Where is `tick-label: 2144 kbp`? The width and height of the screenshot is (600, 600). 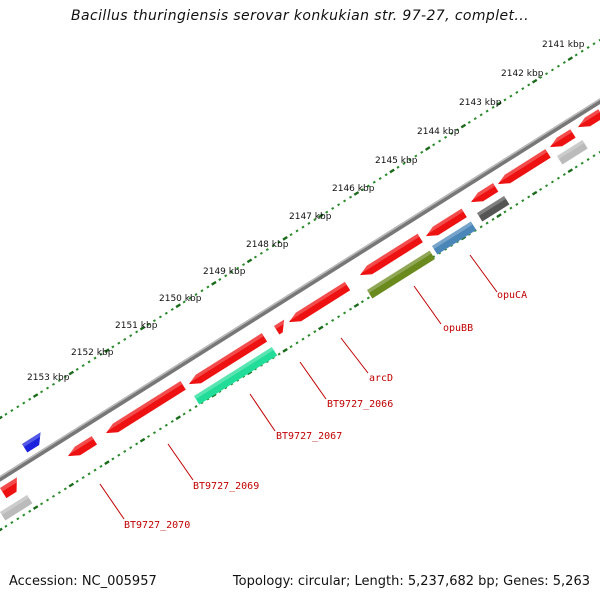 tick-label: 2144 kbp is located at coordinates (438, 132).